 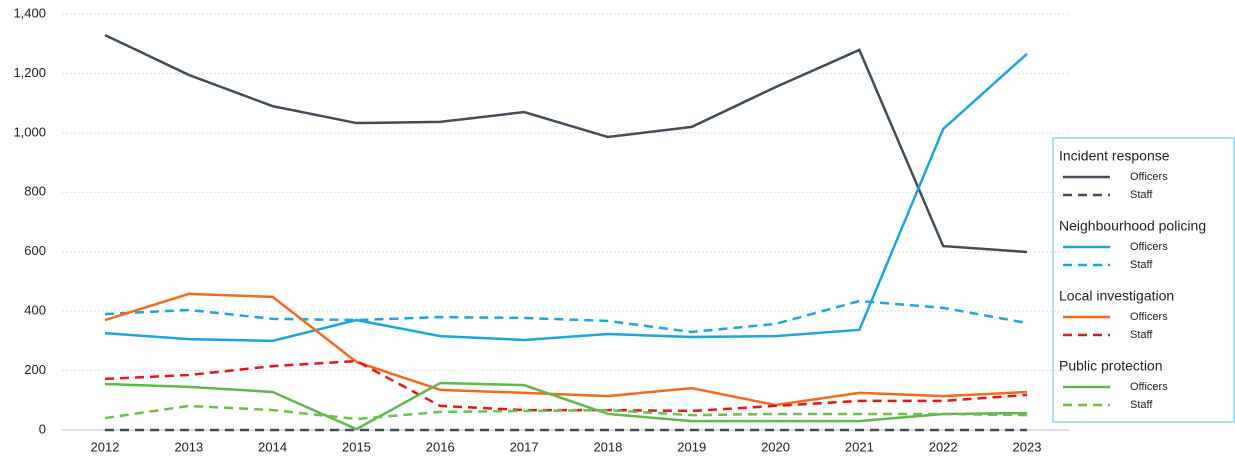 I want to click on x-tick-label: 2013, so click(x=188, y=446).